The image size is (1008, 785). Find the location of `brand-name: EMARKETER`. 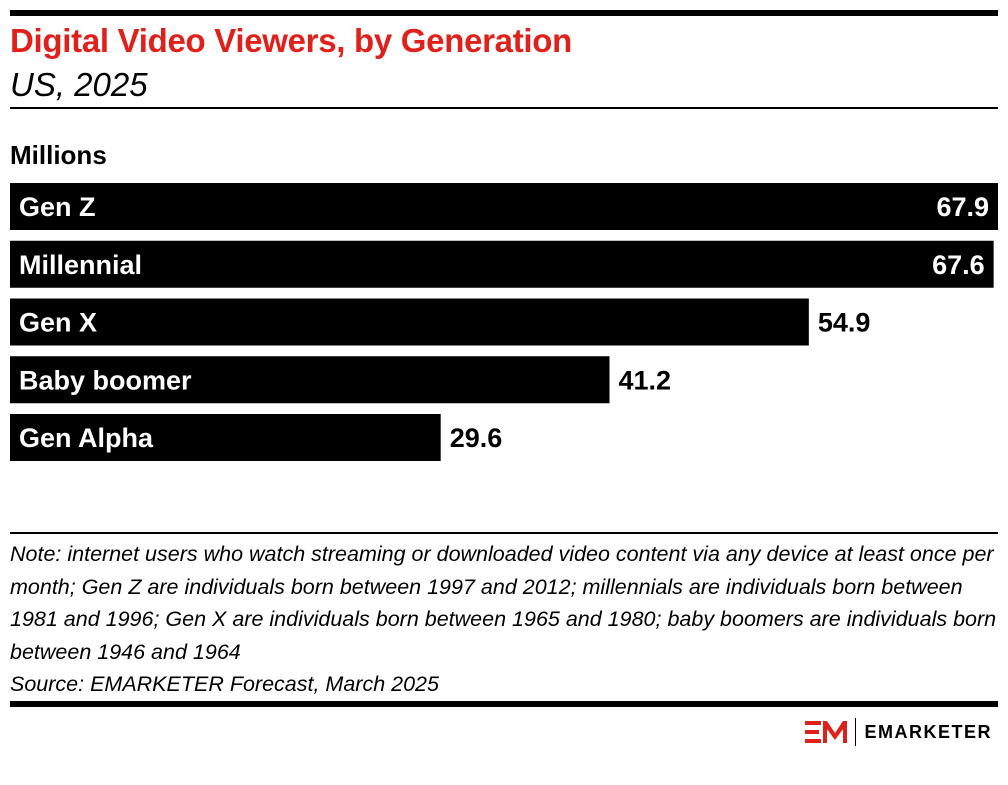

brand-name: EMARKETER is located at coordinates (928, 731).